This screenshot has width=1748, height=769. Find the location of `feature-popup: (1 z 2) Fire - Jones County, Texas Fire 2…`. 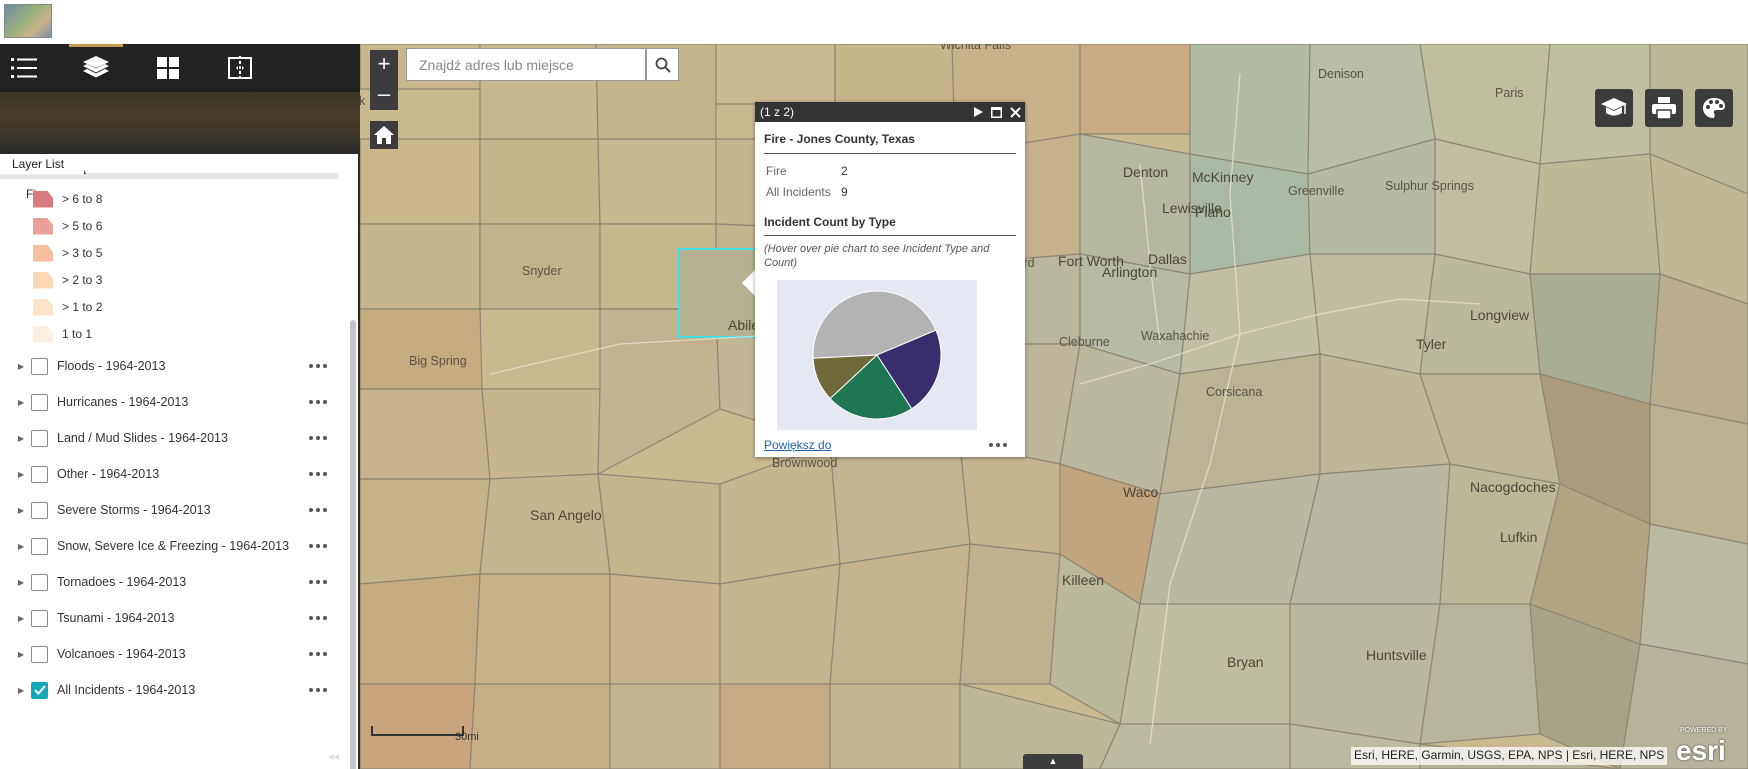

feature-popup: (1 z 2) Fire - Jones County, Texas Fire 2… is located at coordinates (890, 279).